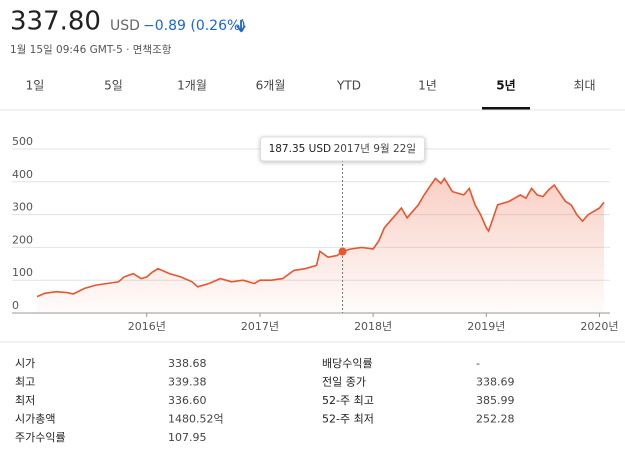 The height and width of the screenshot is (467, 625). Describe the element at coordinates (348, 400) in the screenshot. I see `stat-label: 52-주 최고` at that location.